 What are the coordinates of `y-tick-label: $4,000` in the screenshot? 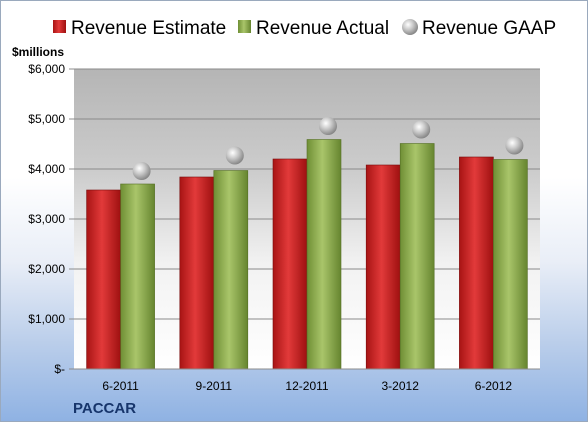 It's located at (46, 169).